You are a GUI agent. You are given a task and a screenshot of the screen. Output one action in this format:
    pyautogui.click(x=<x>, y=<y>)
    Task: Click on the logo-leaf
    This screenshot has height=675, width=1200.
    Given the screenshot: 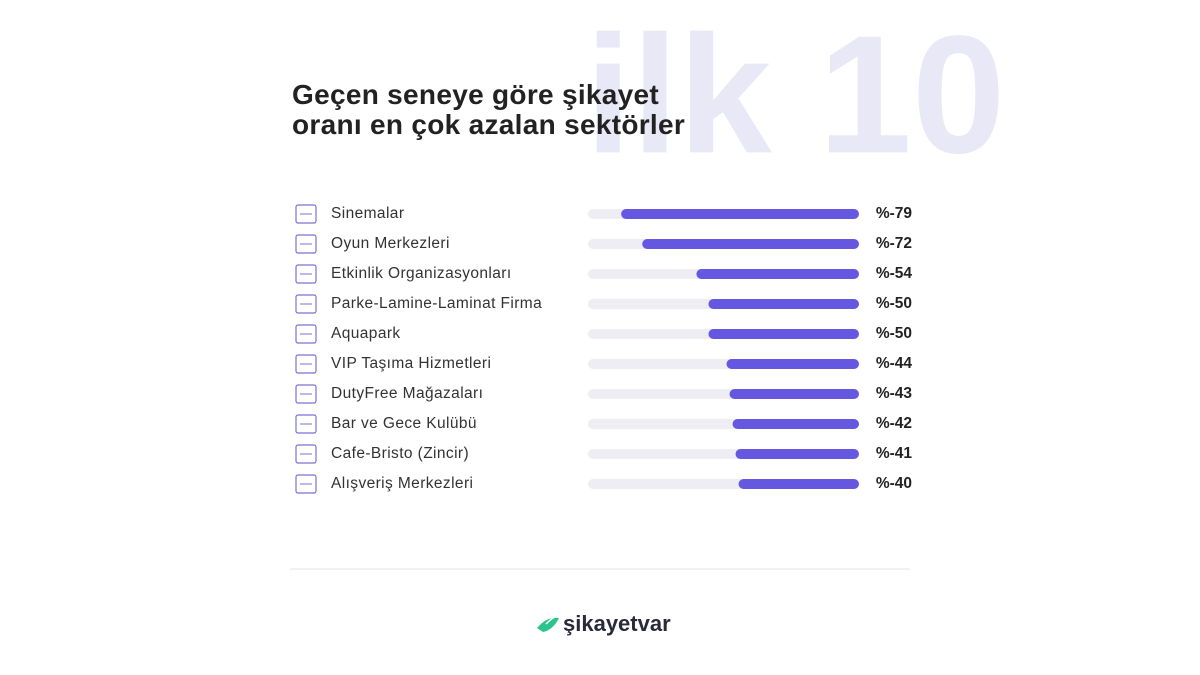 What is the action you would take?
    pyautogui.click(x=548, y=624)
    